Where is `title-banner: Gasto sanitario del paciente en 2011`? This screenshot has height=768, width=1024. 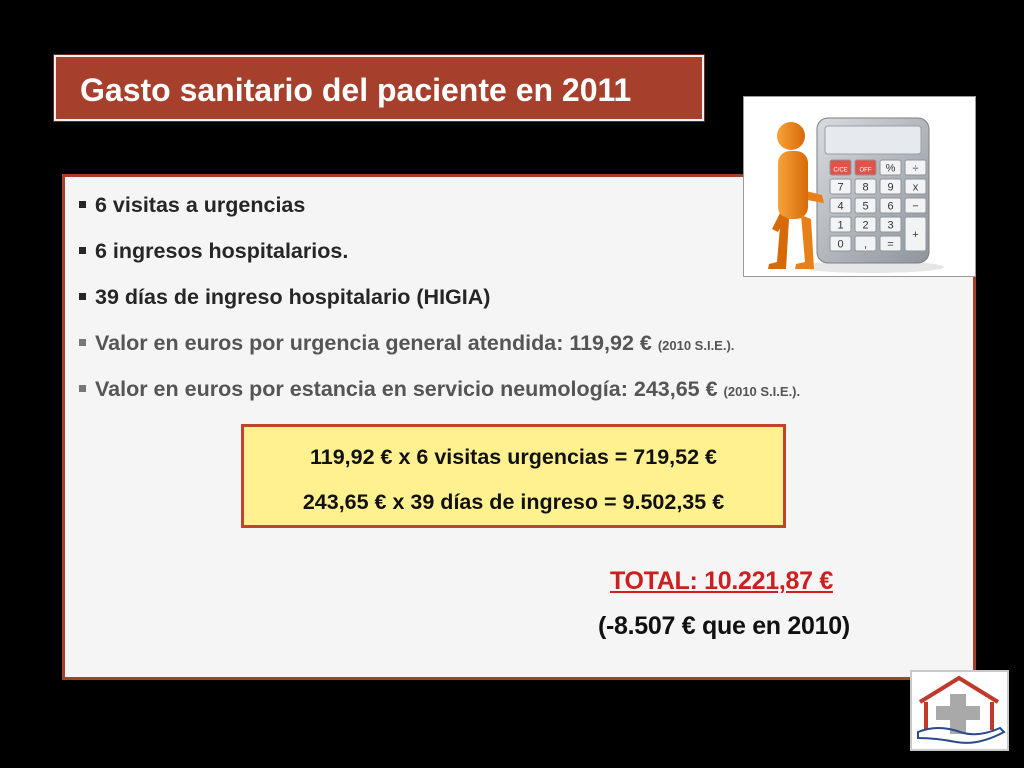 title-banner: Gasto sanitario del paciente en 2011 is located at coordinates (379, 88).